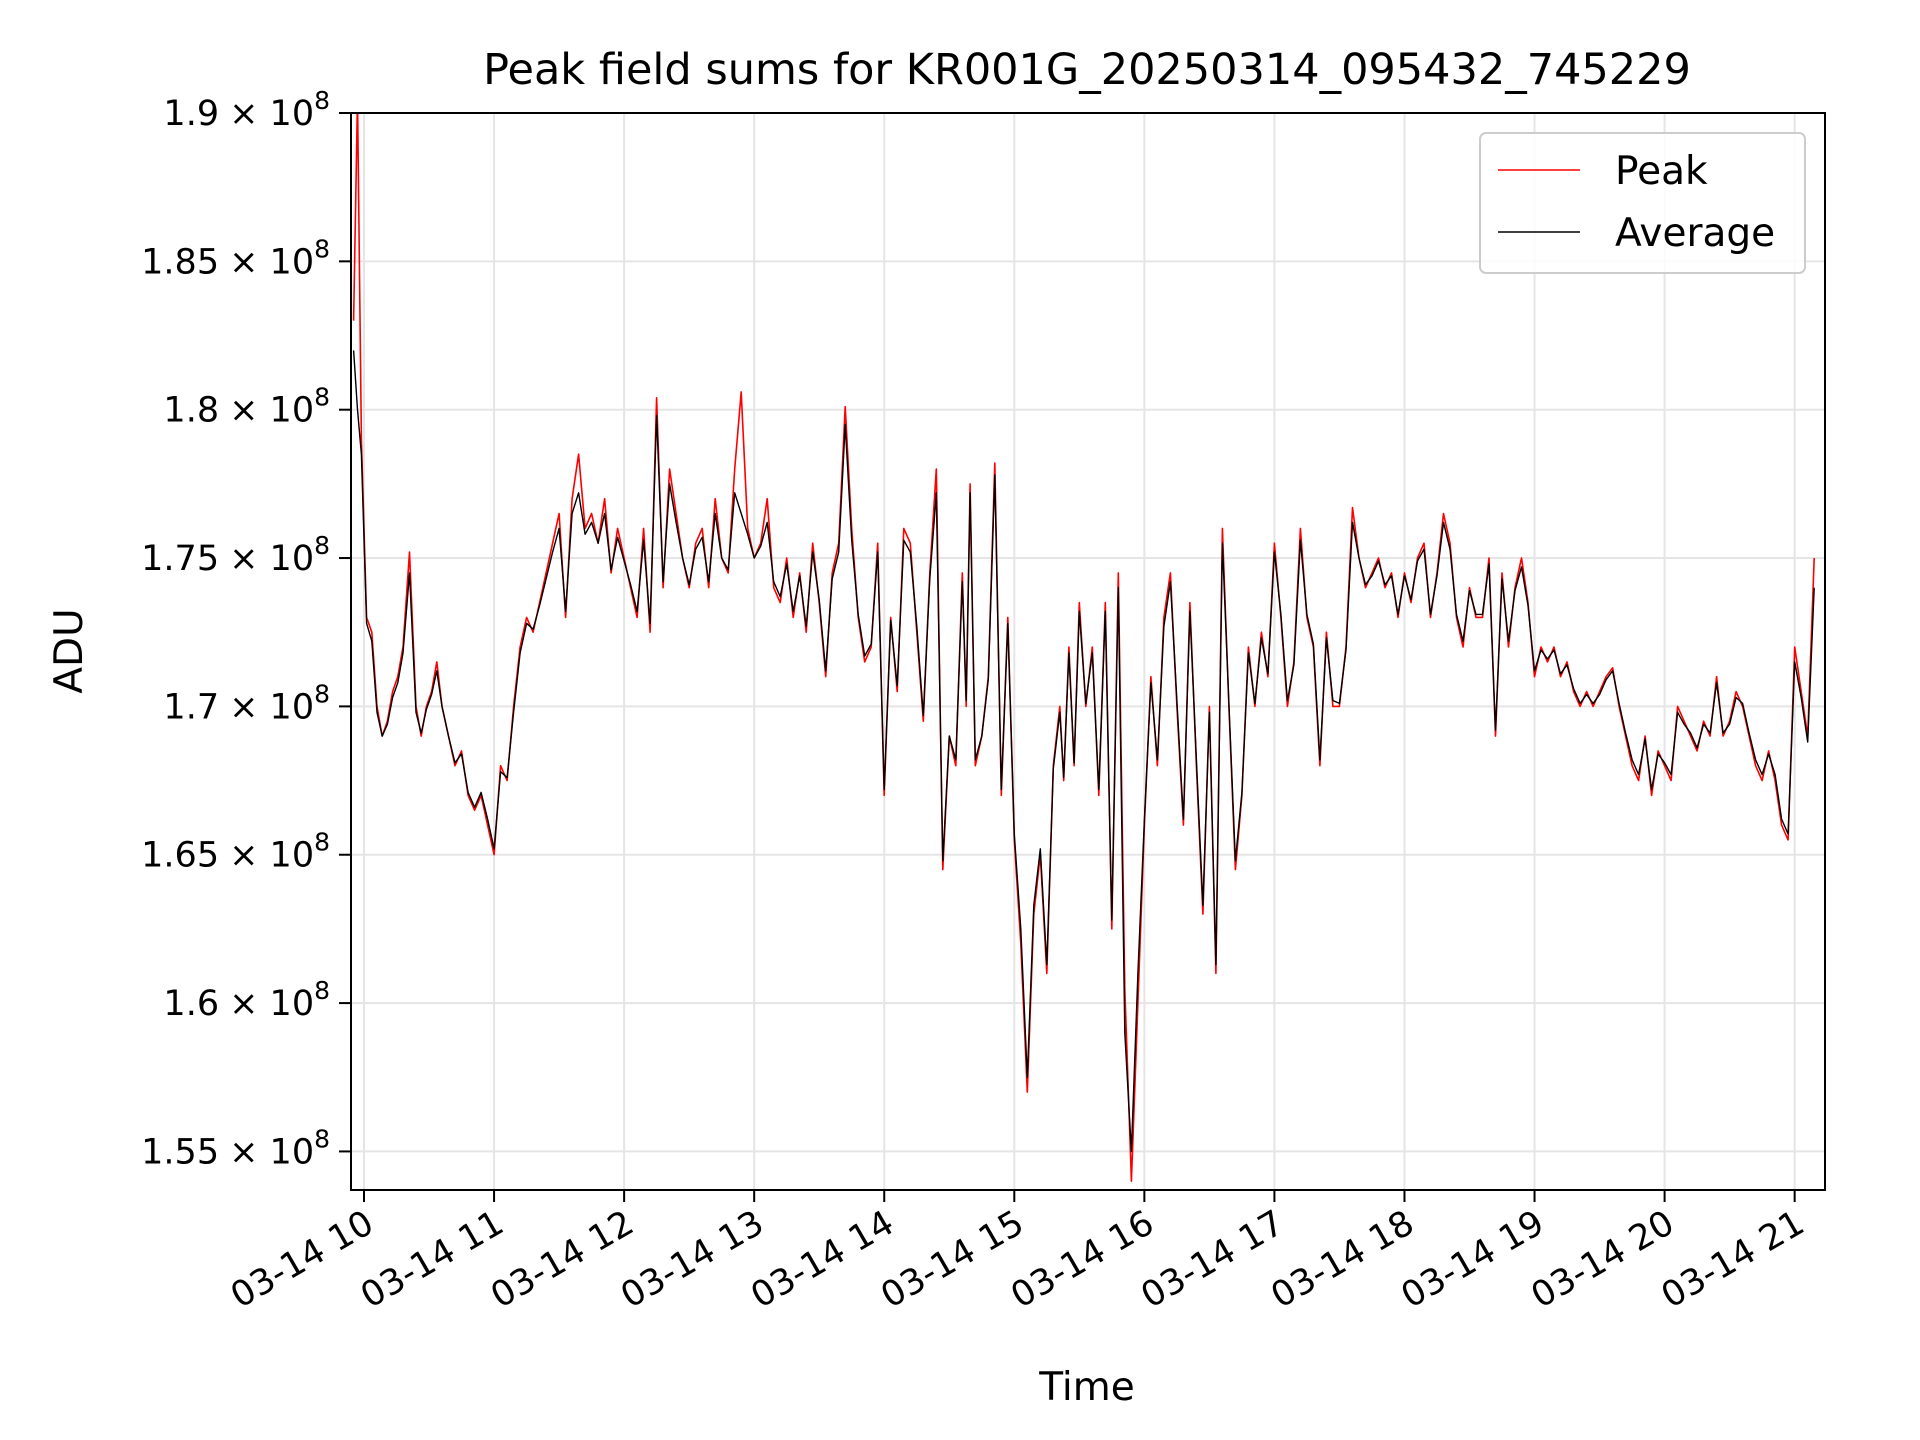 Image resolution: width=1920 pixels, height=1440 pixels. Describe the element at coordinates (1695, 233) in the screenshot. I see `legend-label-average: Average` at that location.